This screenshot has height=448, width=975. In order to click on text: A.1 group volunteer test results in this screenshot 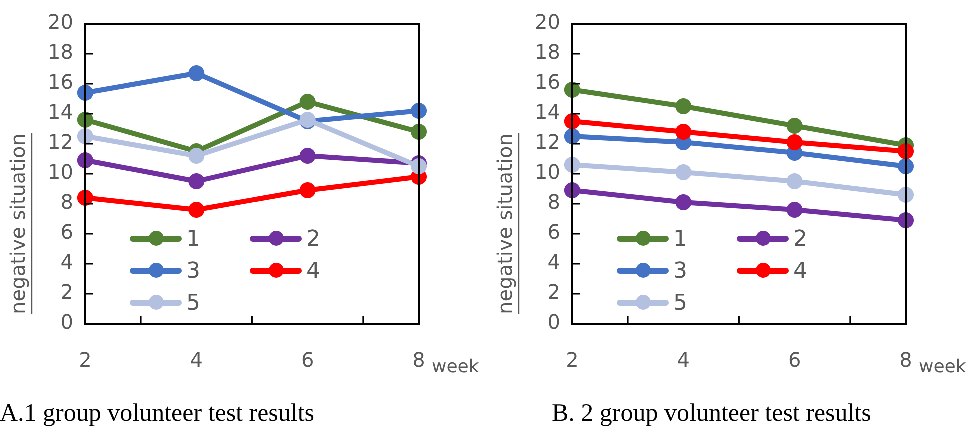, I will do `click(157, 414)`.